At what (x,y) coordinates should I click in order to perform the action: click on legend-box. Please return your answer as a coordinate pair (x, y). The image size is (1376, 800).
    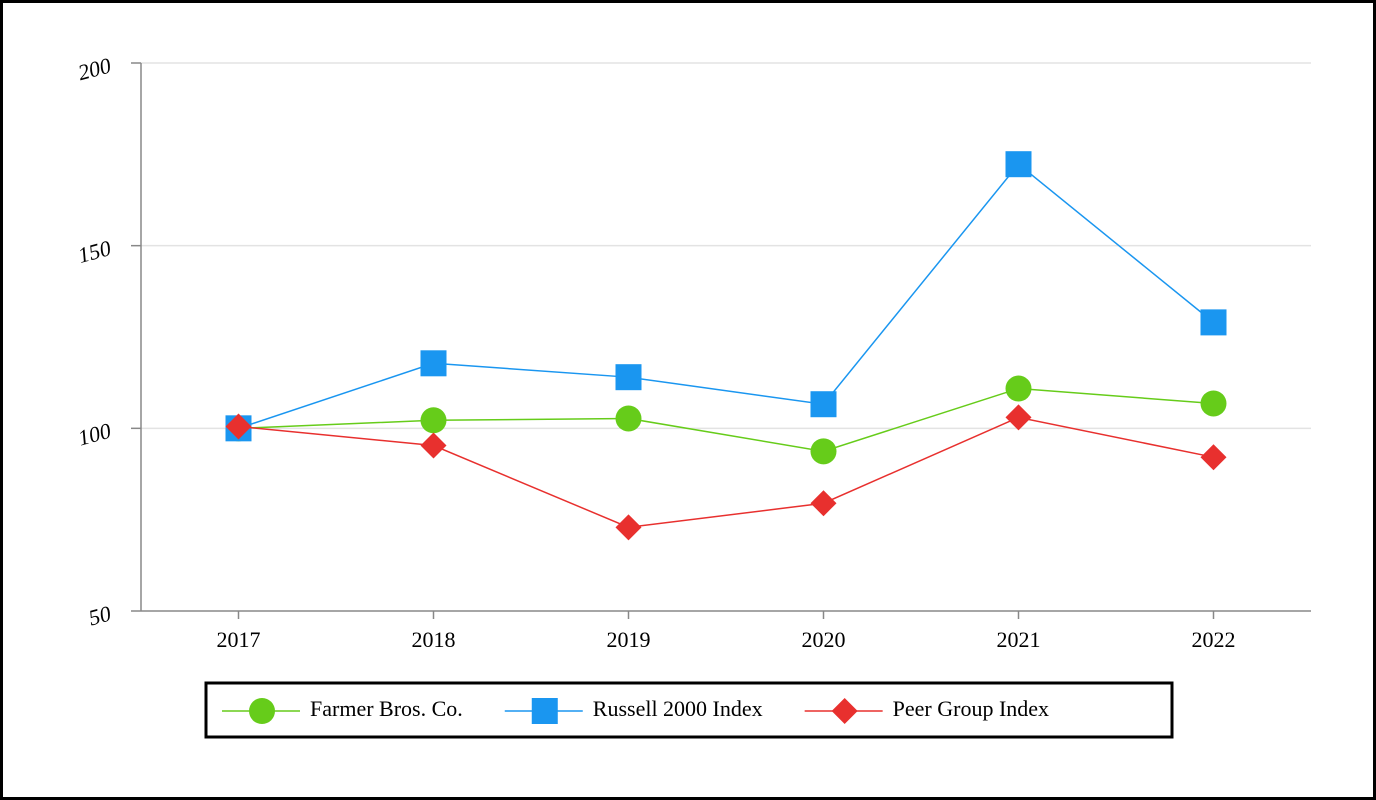
    Looking at the image, I should click on (689, 710).